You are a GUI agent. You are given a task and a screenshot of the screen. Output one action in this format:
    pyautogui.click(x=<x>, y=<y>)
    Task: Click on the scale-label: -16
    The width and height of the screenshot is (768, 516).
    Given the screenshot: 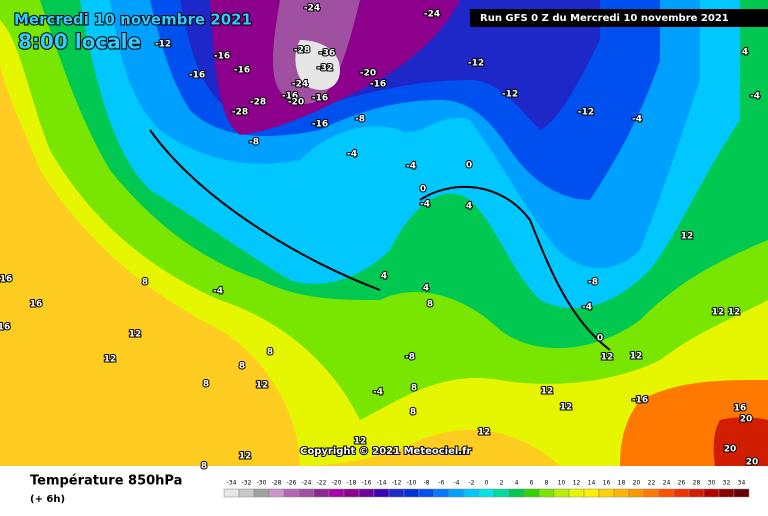 What is the action you would take?
    pyautogui.click(x=367, y=483)
    